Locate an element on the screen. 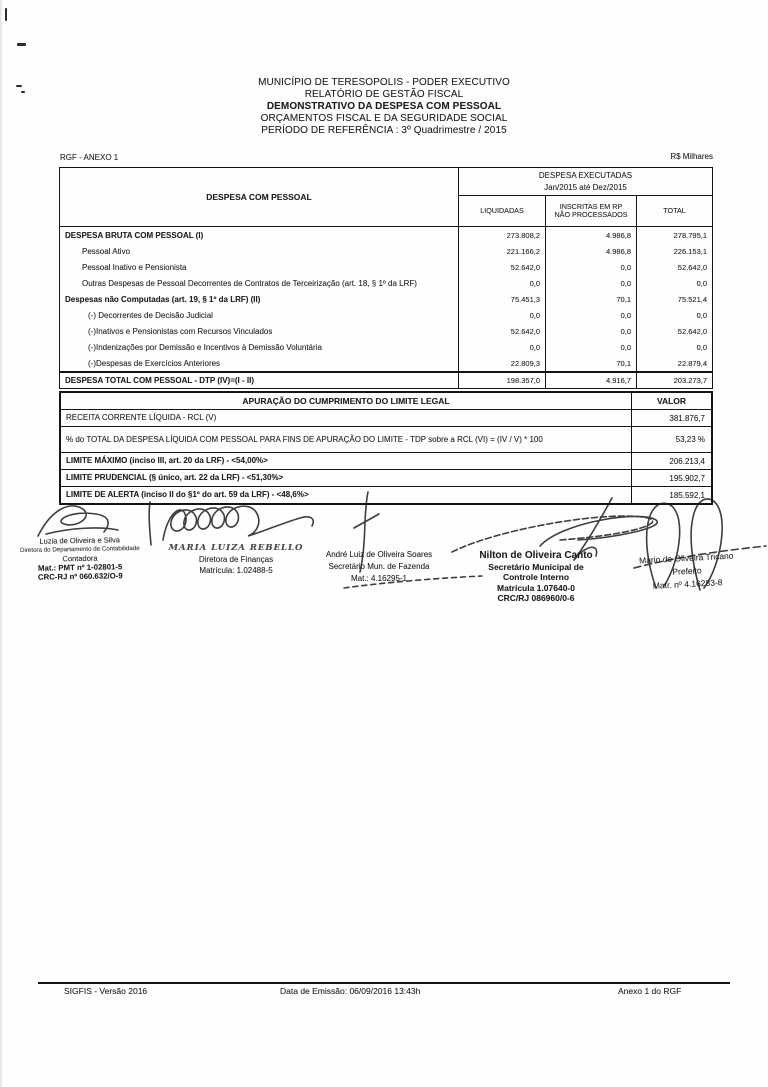 This screenshot has height=1087, width=768. signer-role: Diretora de Finanças is located at coordinates (236, 559).